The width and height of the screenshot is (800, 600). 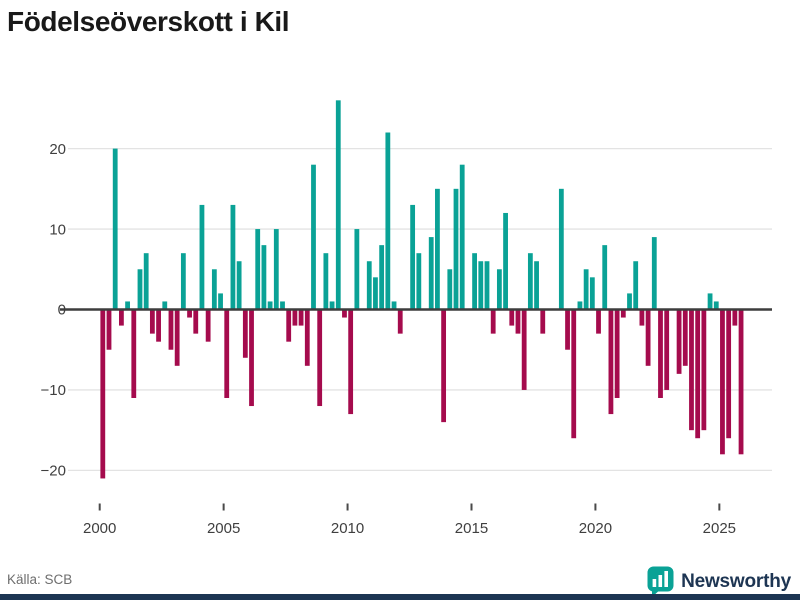 What do you see at coordinates (400, 597) in the screenshot?
I see `footer-strip` at bounding box center [400, 597].